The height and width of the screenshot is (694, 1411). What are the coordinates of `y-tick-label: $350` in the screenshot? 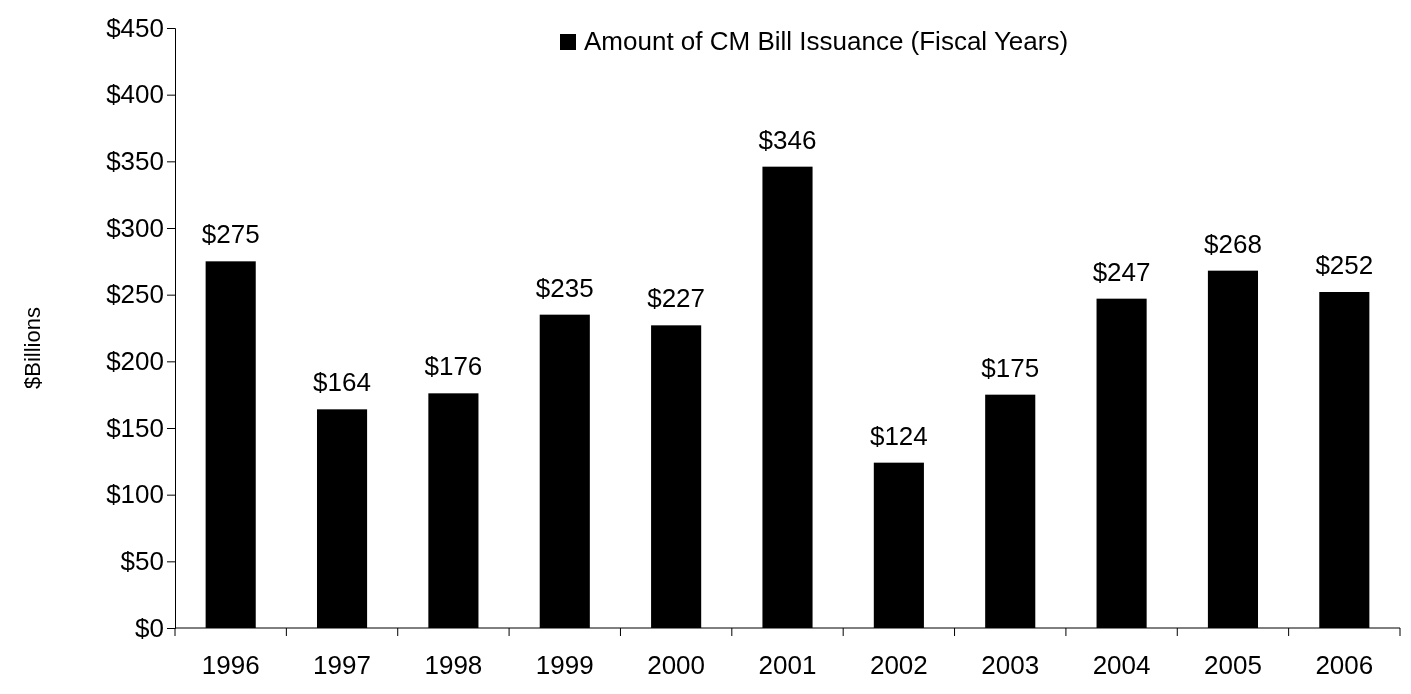 It's located at (135, 161).